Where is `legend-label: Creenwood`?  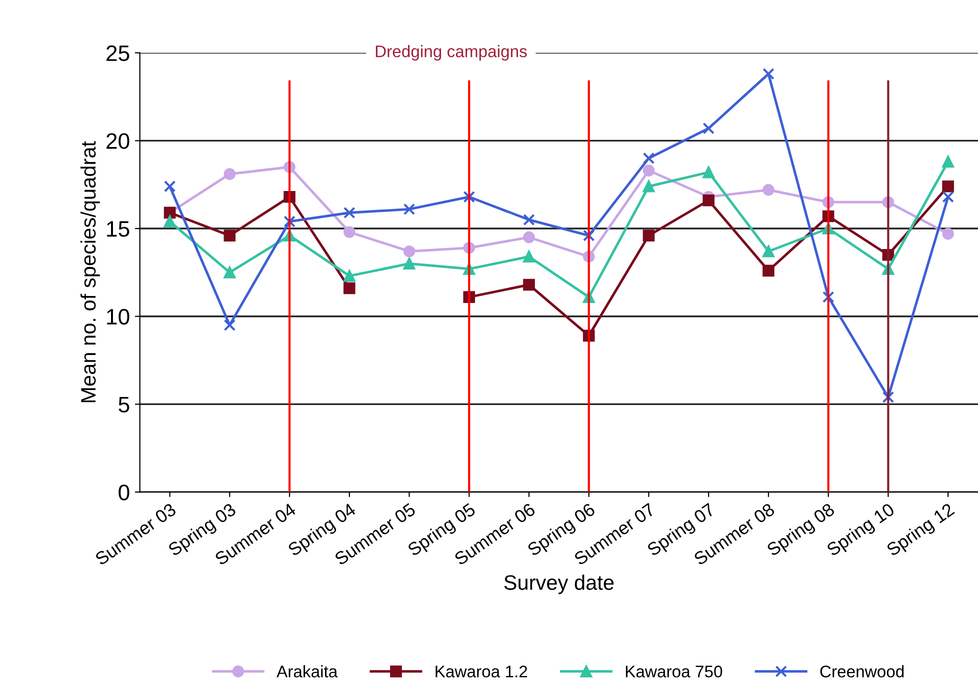 legend-label: Creenwood is located at coordinates (862, 671).